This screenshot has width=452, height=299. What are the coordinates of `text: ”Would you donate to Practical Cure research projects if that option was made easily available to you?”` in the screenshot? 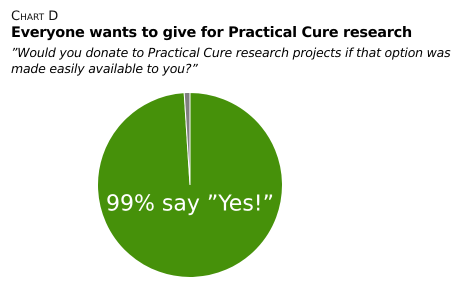 It's located at (231, 61).